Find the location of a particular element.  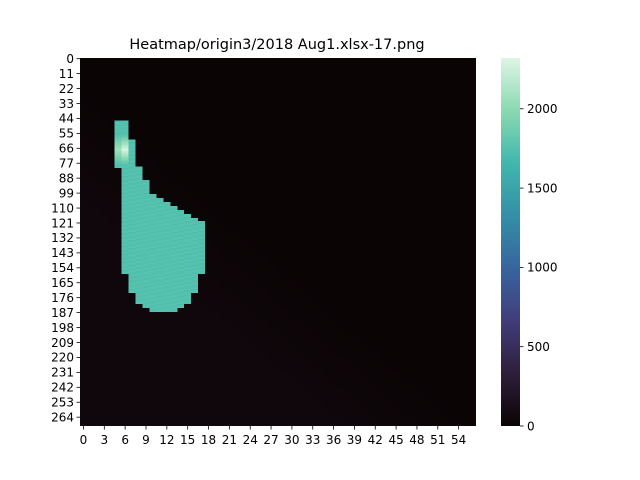

x-tick-label: 48 is located at coordinates (416, 440).